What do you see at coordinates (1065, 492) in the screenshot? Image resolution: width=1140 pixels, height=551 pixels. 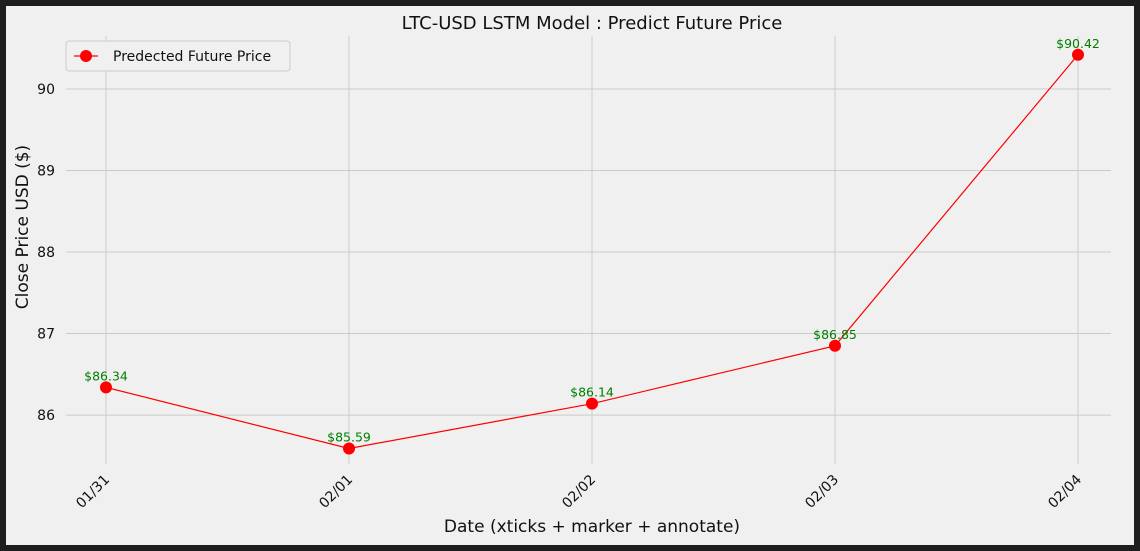 I see `x-tick-label: 02/04` at bounding box center [1065, 492].